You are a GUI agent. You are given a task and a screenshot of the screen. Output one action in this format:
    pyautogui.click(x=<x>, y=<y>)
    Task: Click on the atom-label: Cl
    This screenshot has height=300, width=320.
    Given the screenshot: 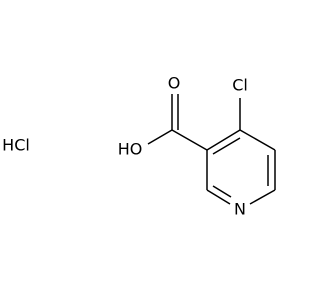 What is the action you would take?
    pyautogui.click(x=240, y=85)
    